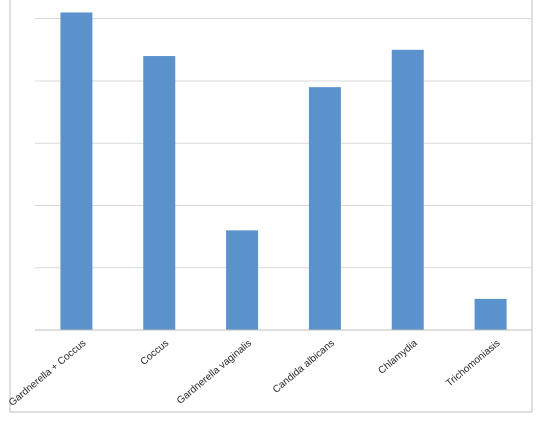 The height and width of the screenshot is (429, 543). What do you see at coordinates (490, 314) in the screenshot?
I see `bar-trichomoniasis` at bounding box center [490, 314].